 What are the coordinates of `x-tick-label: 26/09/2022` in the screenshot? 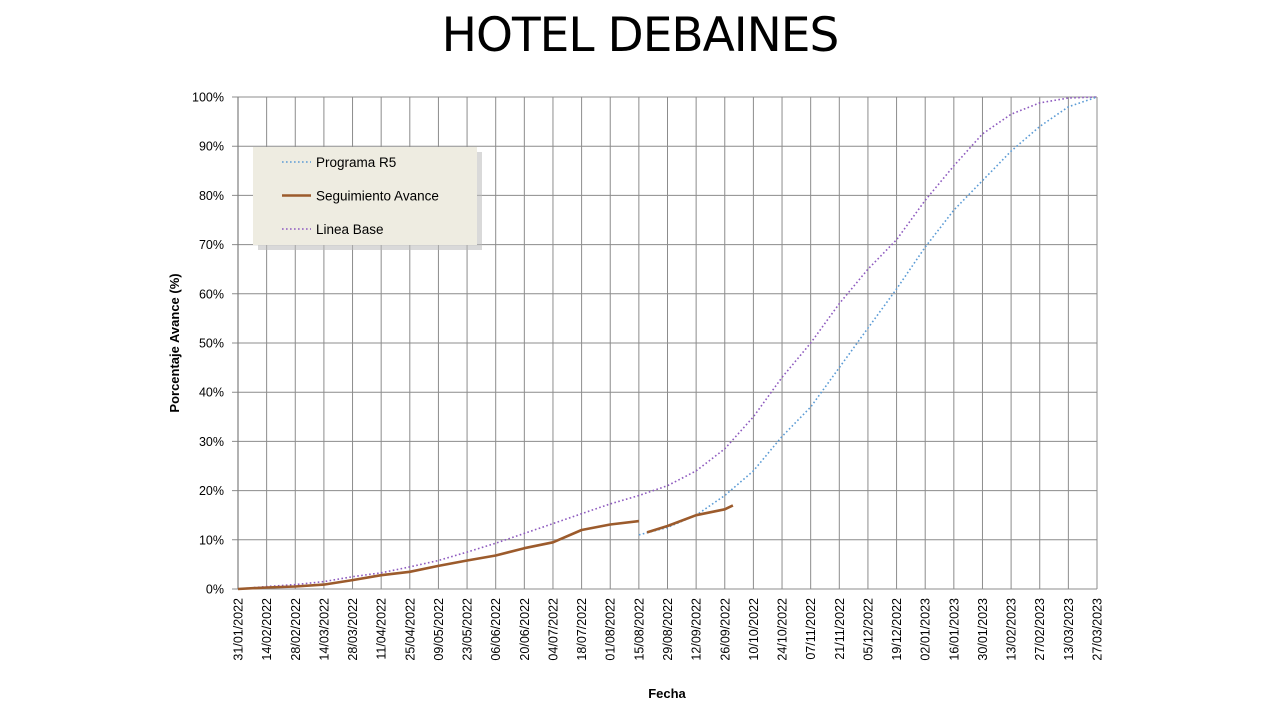 It's located at (725, 629).